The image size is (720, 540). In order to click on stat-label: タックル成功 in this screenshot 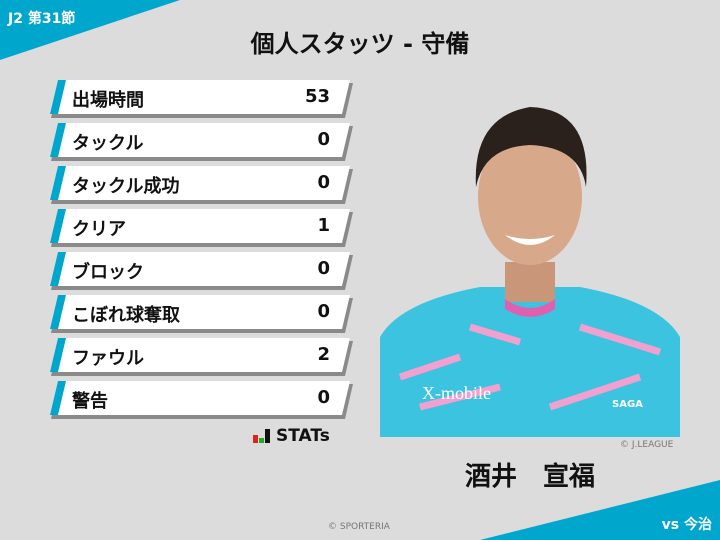, I will do `click(126, 186)`.